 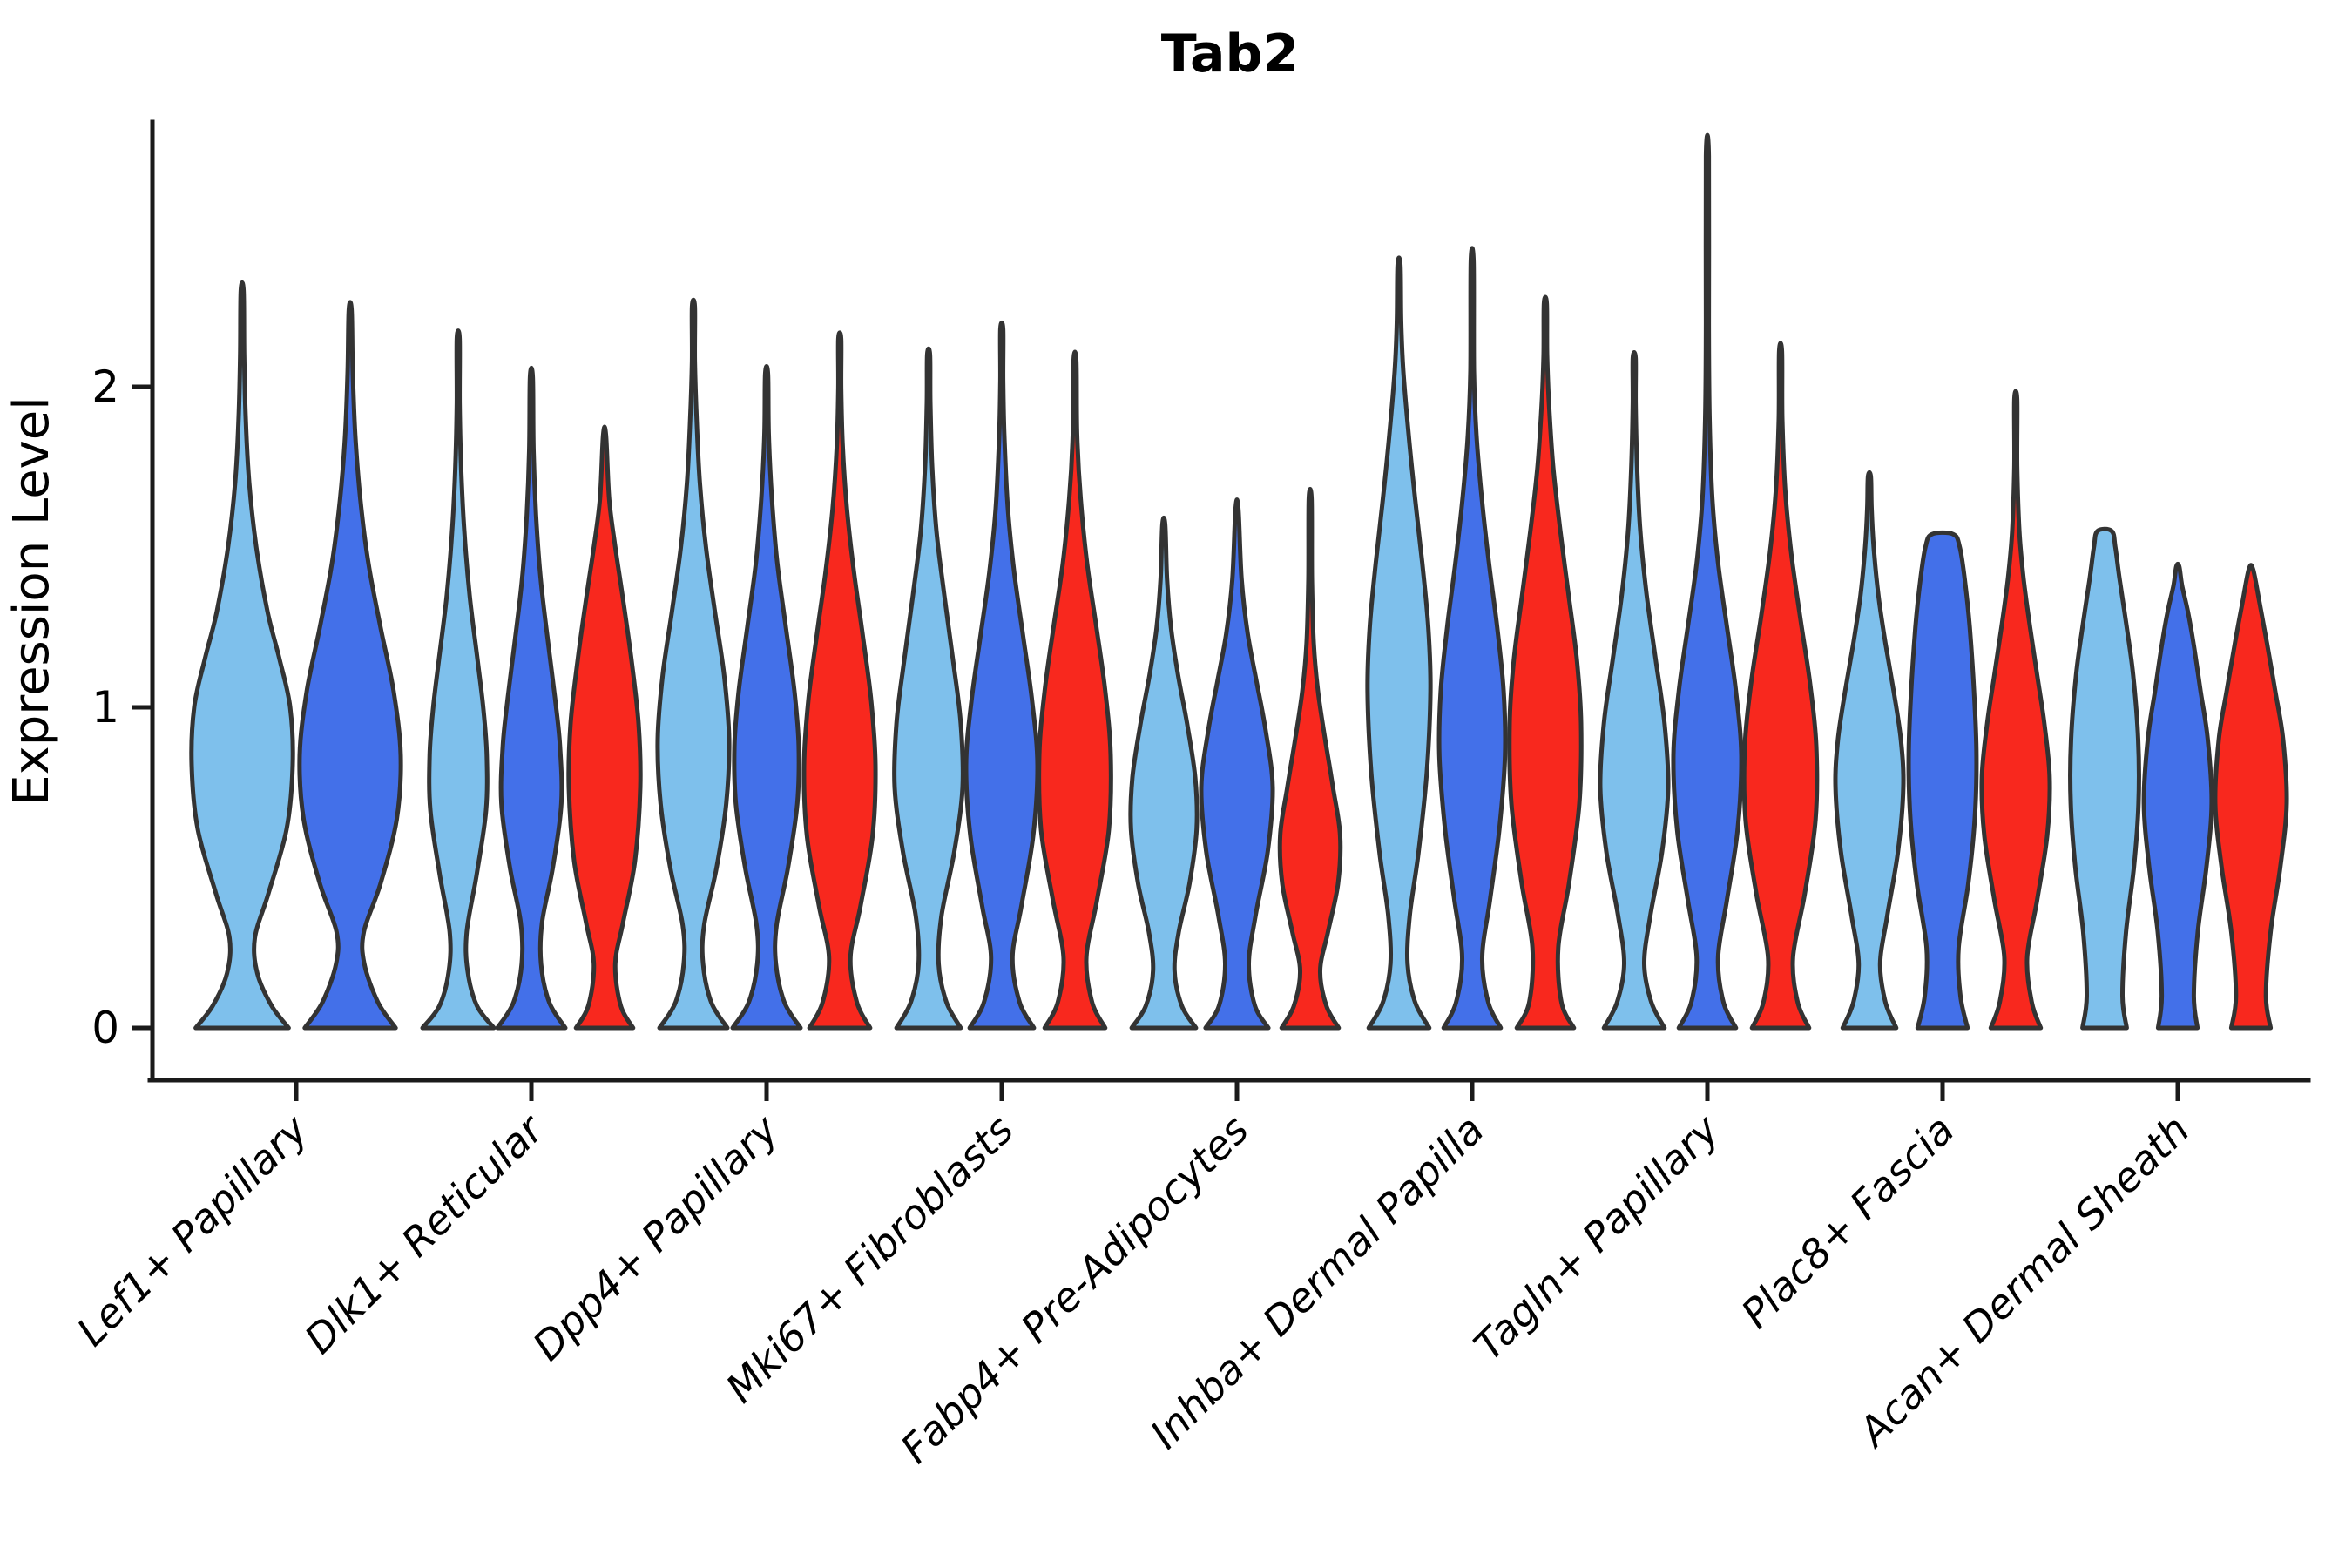 What do you see at coordinates (1230, 54) in the screenshot?
I see `chart-title: Tab2` at bounding box center [1230, 54].